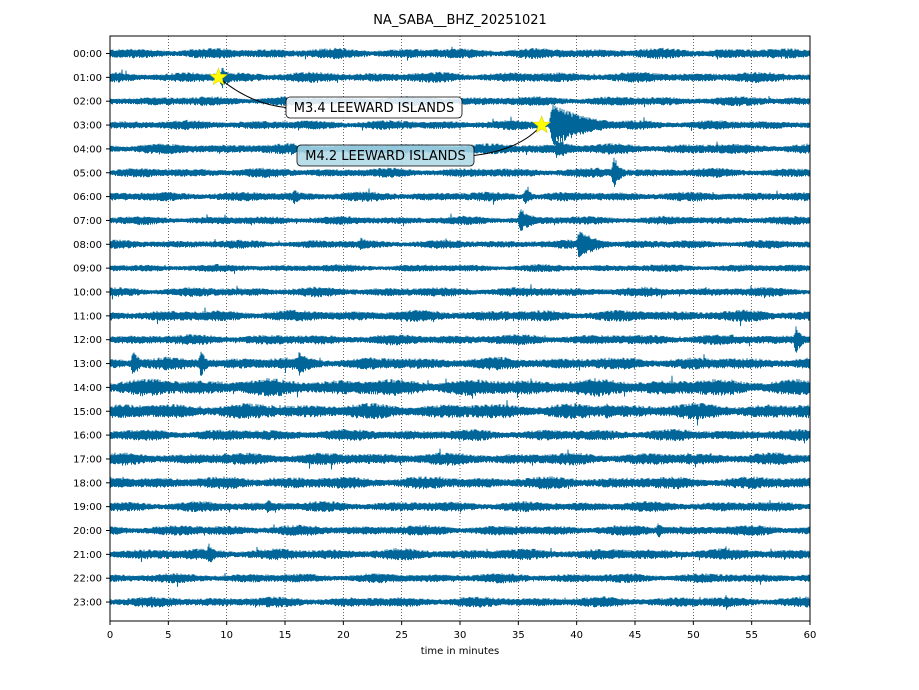 Image resolution: width=919 pixels, height=690 pixels. I want to click on x-tick-label: 40, so click(576, 635).